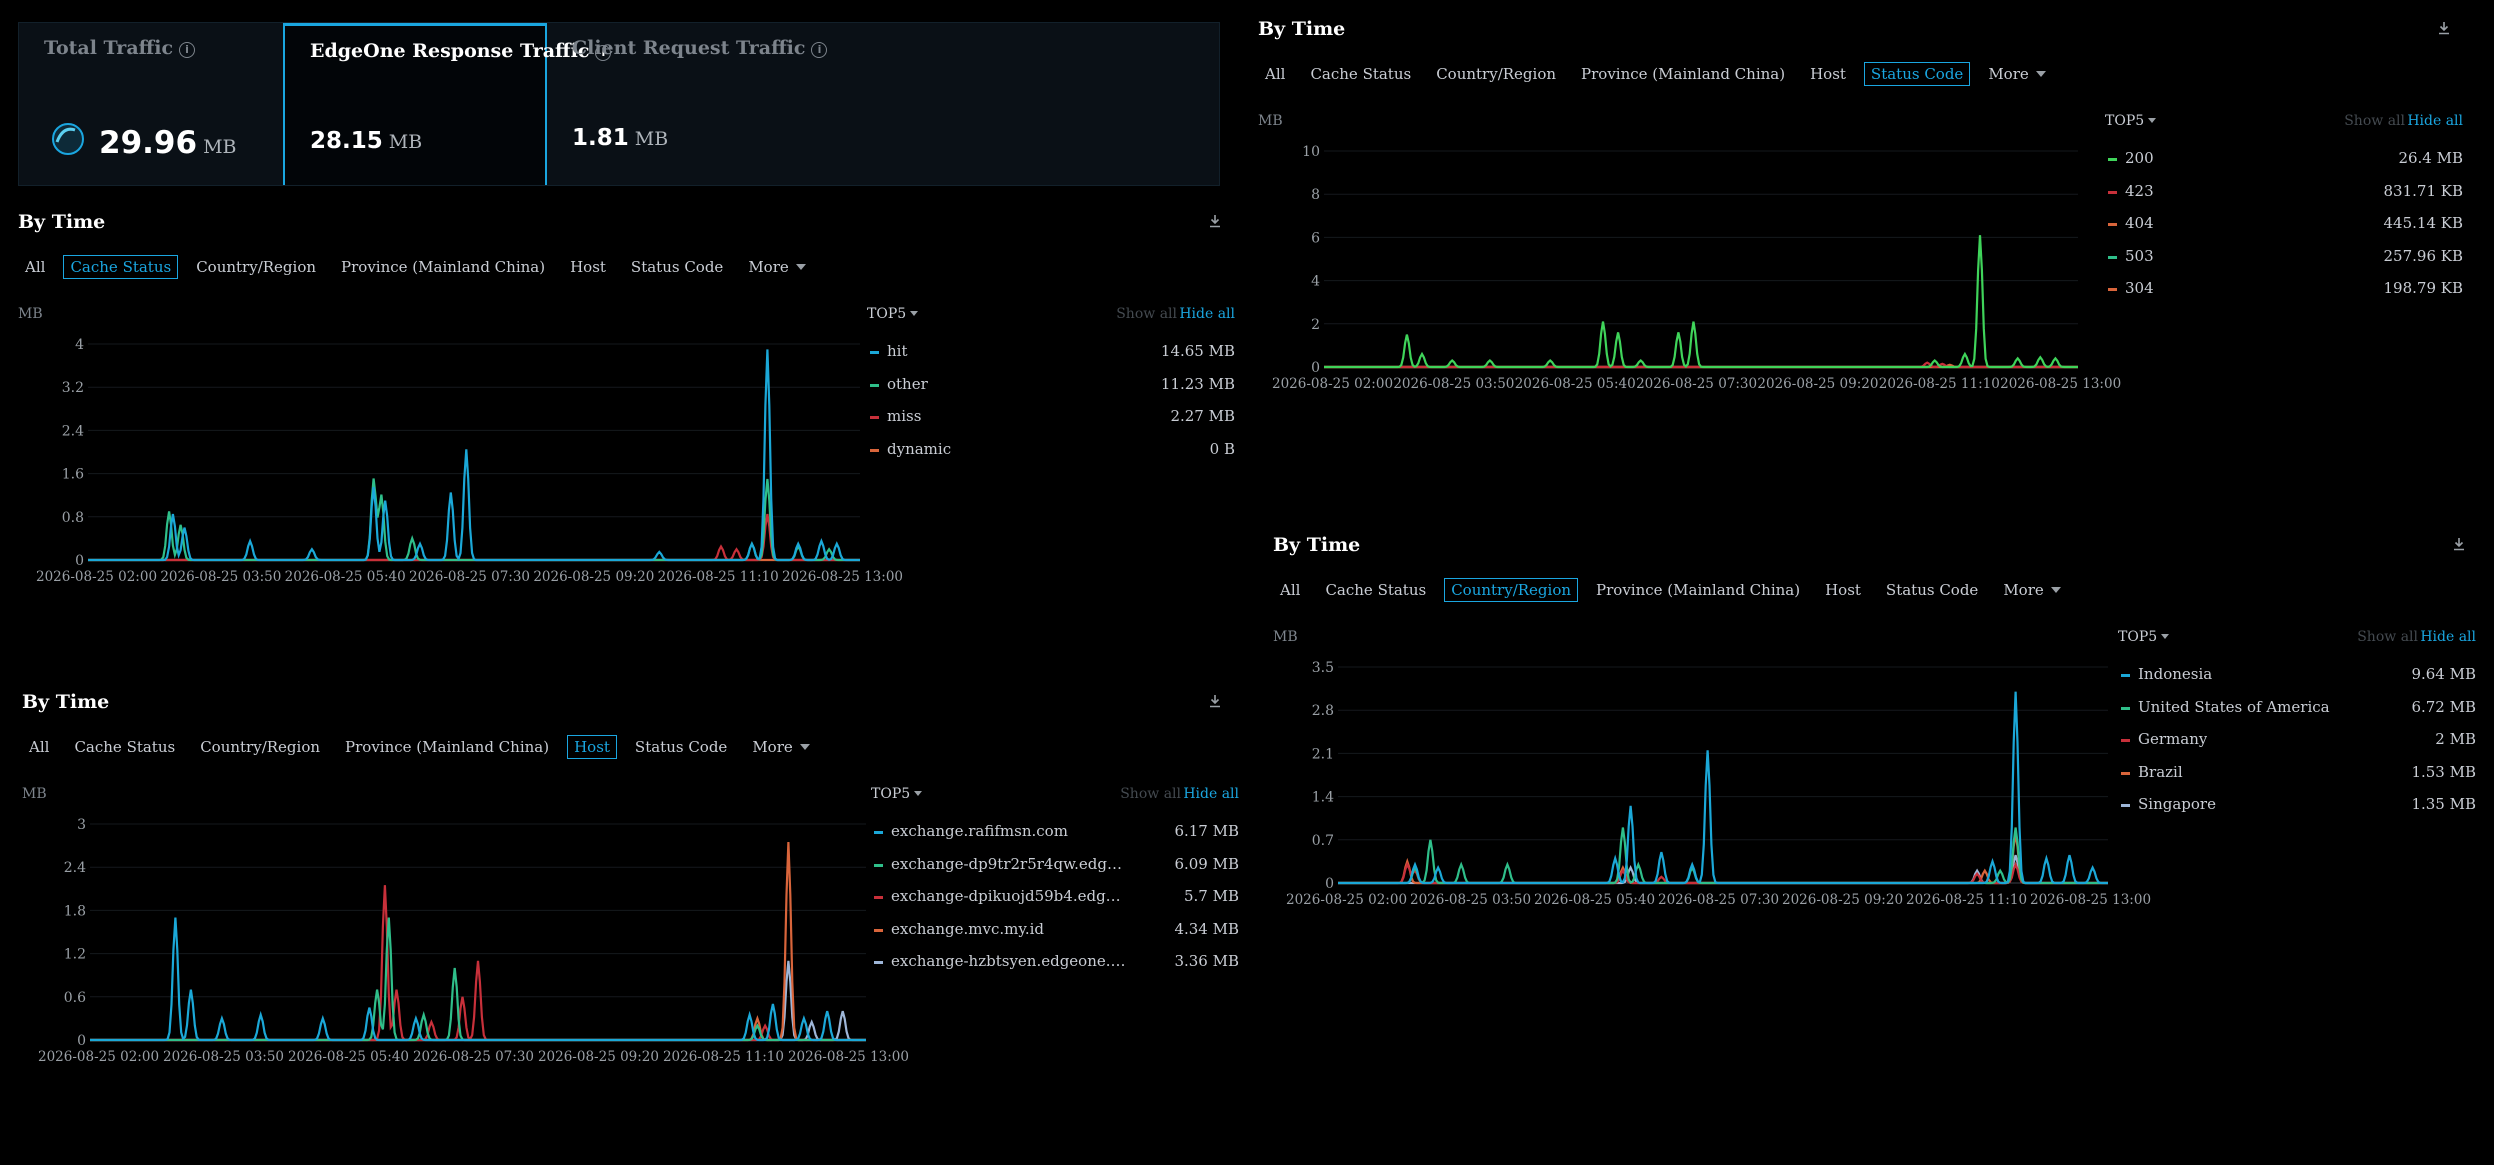  What do you see at coordinates (2297, 743) in the screenshot?
I see `legend-item: Germany 2 MB` at bounding box center [2297, 743].